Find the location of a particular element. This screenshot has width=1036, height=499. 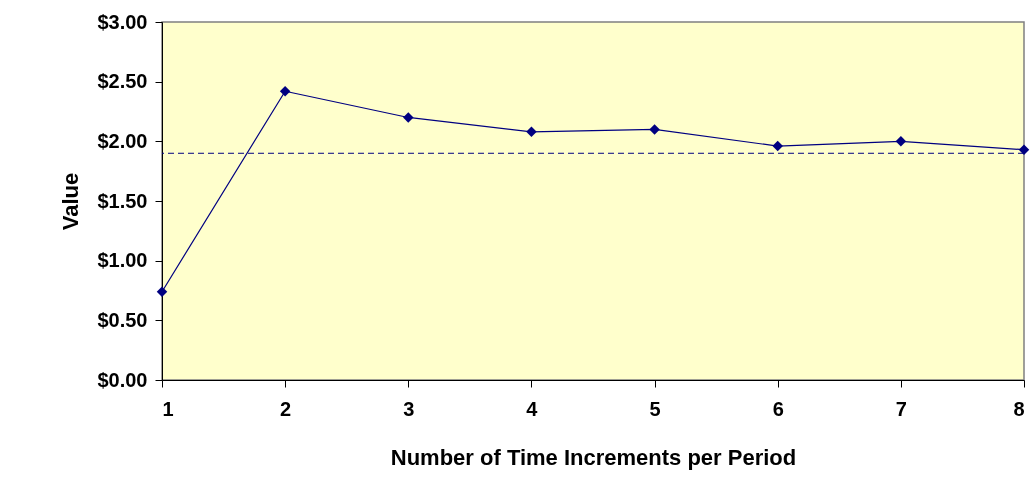

y-tick-label: $0.50 is located at coordinates (122, 319).